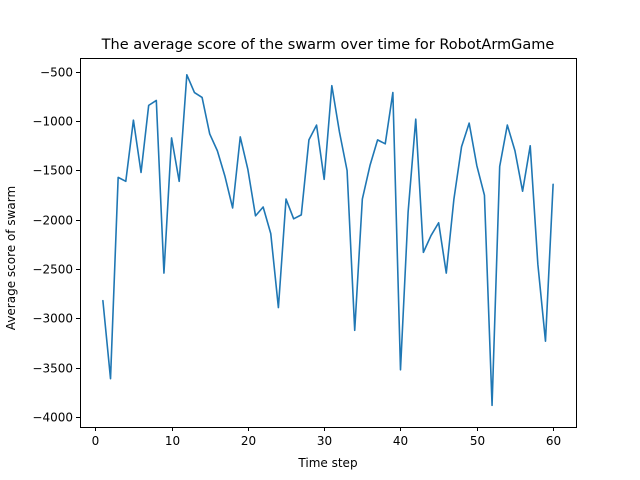  Describe the element at coordinates (52, 418) in the screenshot. I see `y-tick-label: −4000` at that location.